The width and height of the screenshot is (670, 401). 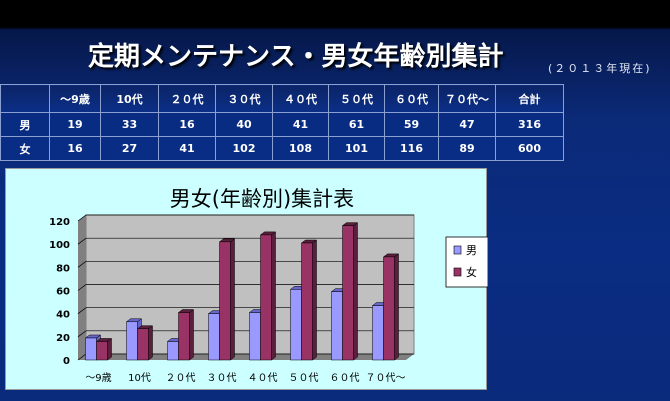 I want to click on table-row-male: 男 19 33 16 40 41 61 59 47 316, so click(x=282, y=124).